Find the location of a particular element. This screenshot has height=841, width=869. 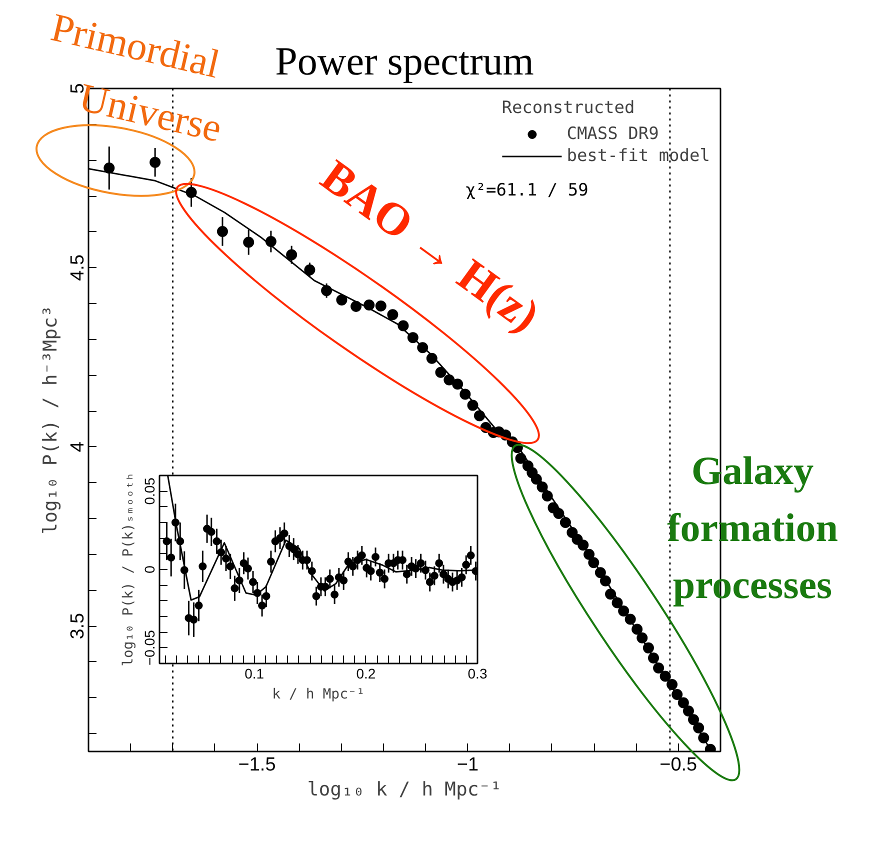

annotation: χ²=61.1 / 59 is located at coordinates (527, 190).